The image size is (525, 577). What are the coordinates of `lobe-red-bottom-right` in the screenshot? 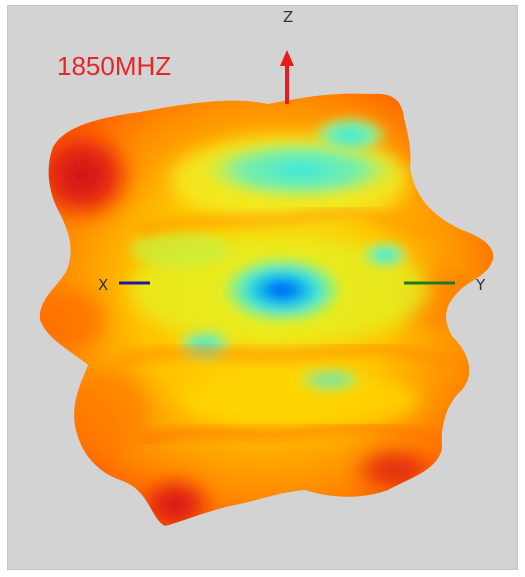 It's located at (395, 470).